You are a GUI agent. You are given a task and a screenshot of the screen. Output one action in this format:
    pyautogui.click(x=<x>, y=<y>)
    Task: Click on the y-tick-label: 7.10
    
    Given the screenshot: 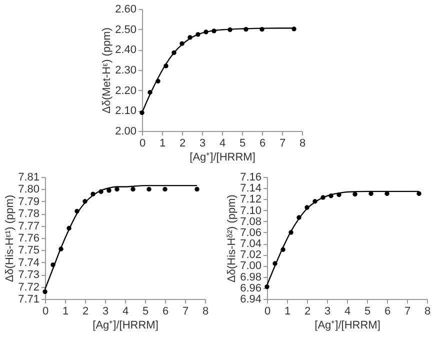 What is the action you would take?
    pyautogui.click(x=251, y=210)
    